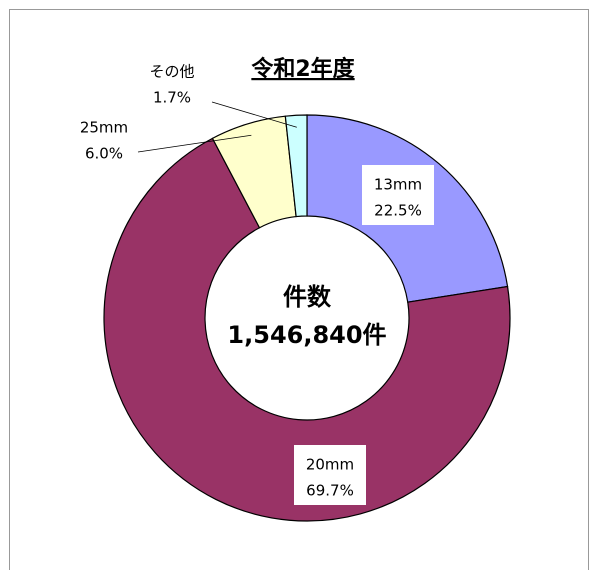 This screenshot has width=594, height=570. I want to click on donut-segment, so click(296, 166).